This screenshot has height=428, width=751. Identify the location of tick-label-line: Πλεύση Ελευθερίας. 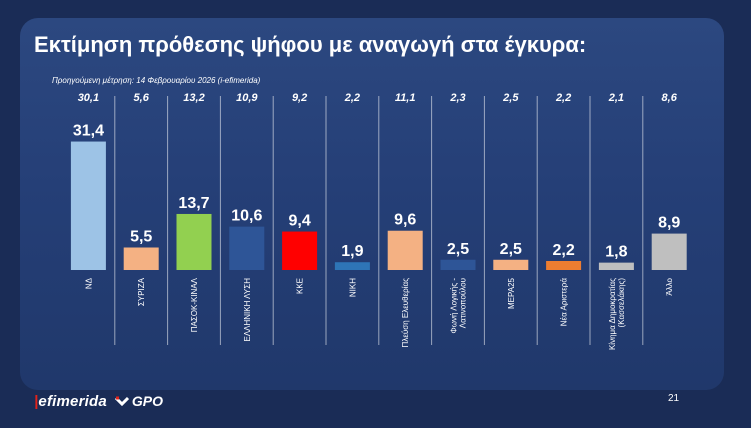
(405, 313).